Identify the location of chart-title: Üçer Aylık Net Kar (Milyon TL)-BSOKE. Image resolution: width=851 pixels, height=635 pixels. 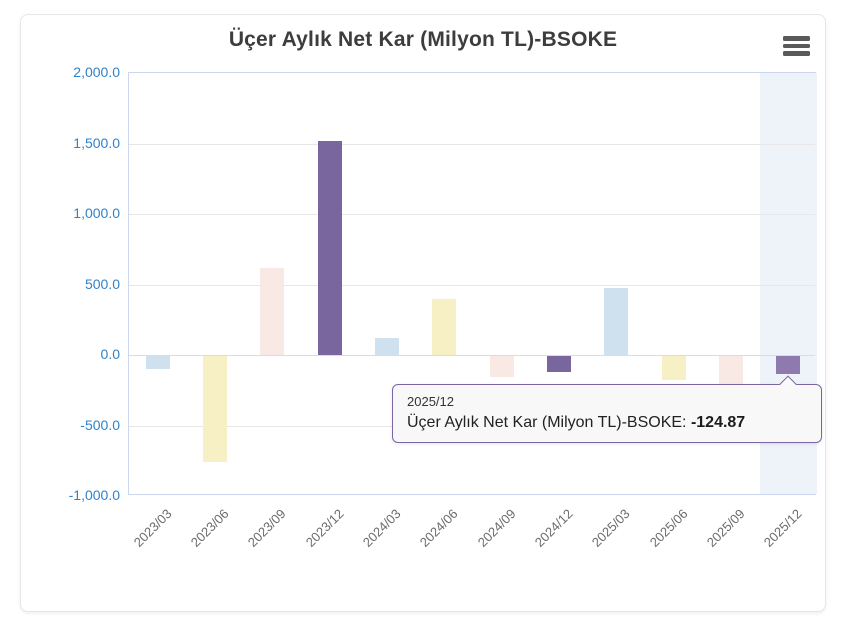
(423, 39).